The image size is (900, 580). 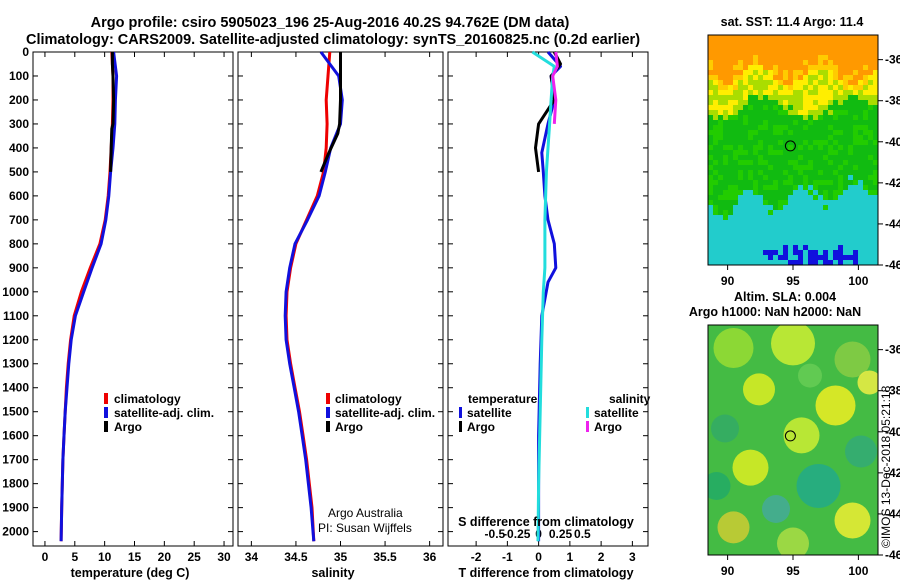 I want to click on x-tick-label: 5, so click(x=74, y=557).